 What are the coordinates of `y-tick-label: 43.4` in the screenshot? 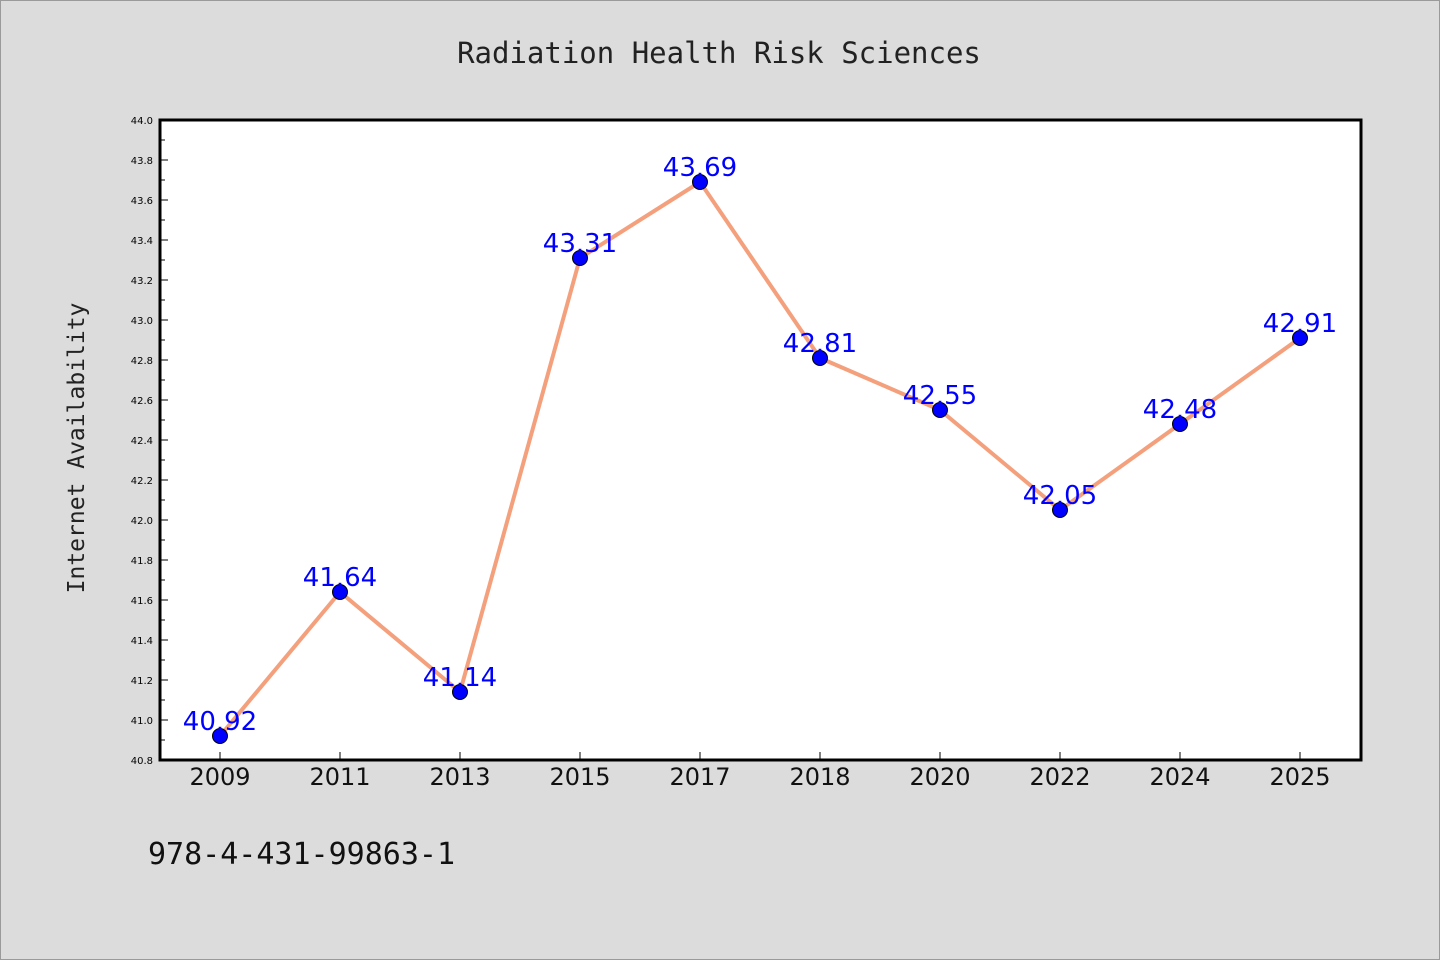 It's located at (142, 241).